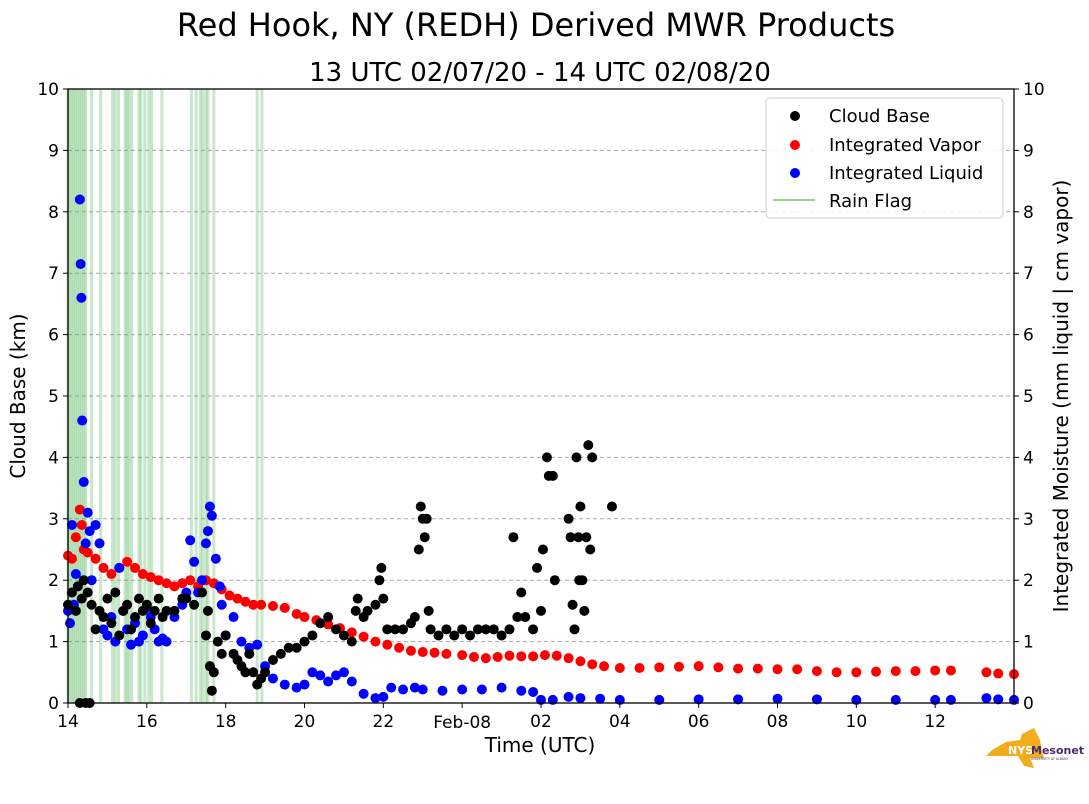 This screenshot has width=1089, height=804. What do you see at coordinates (540, 745) in the screenshot?
I see `x-axis-label: Time (UTC)` at bounding box center [540, 745].